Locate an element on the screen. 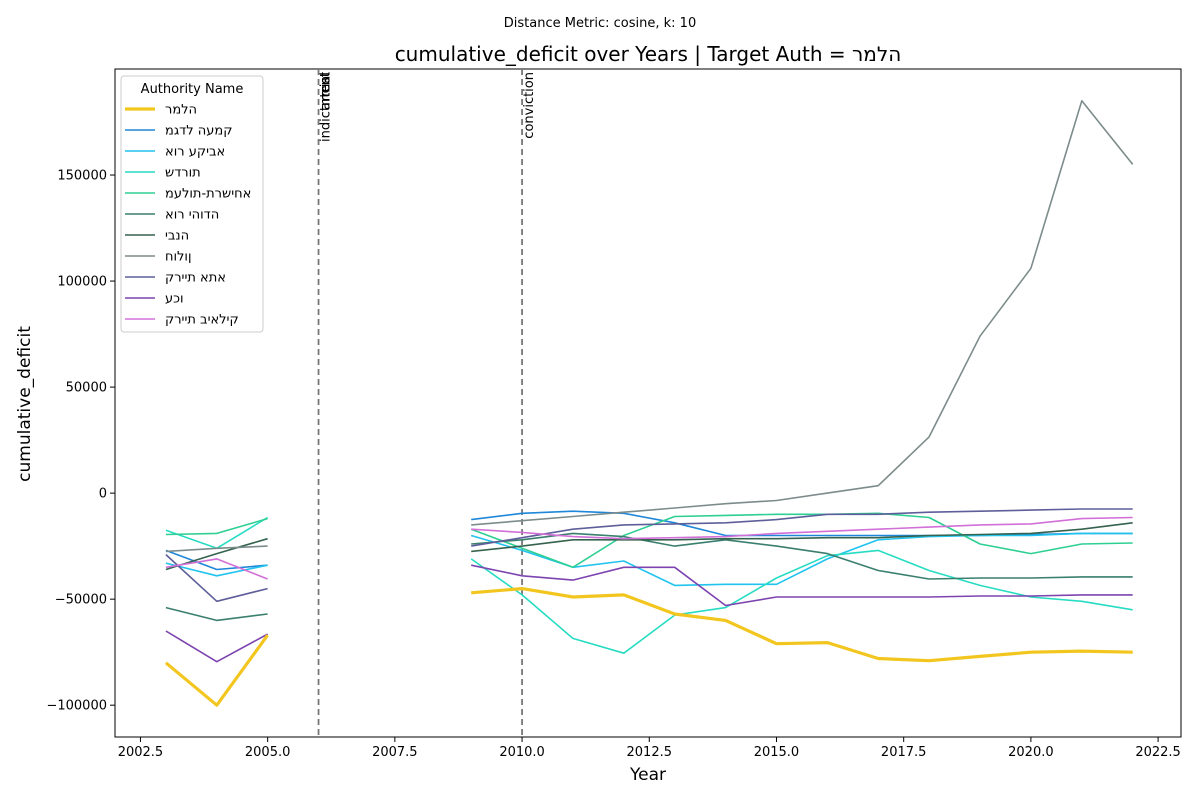  y-tick-label: 150000 is located at coordinates (82, 176).